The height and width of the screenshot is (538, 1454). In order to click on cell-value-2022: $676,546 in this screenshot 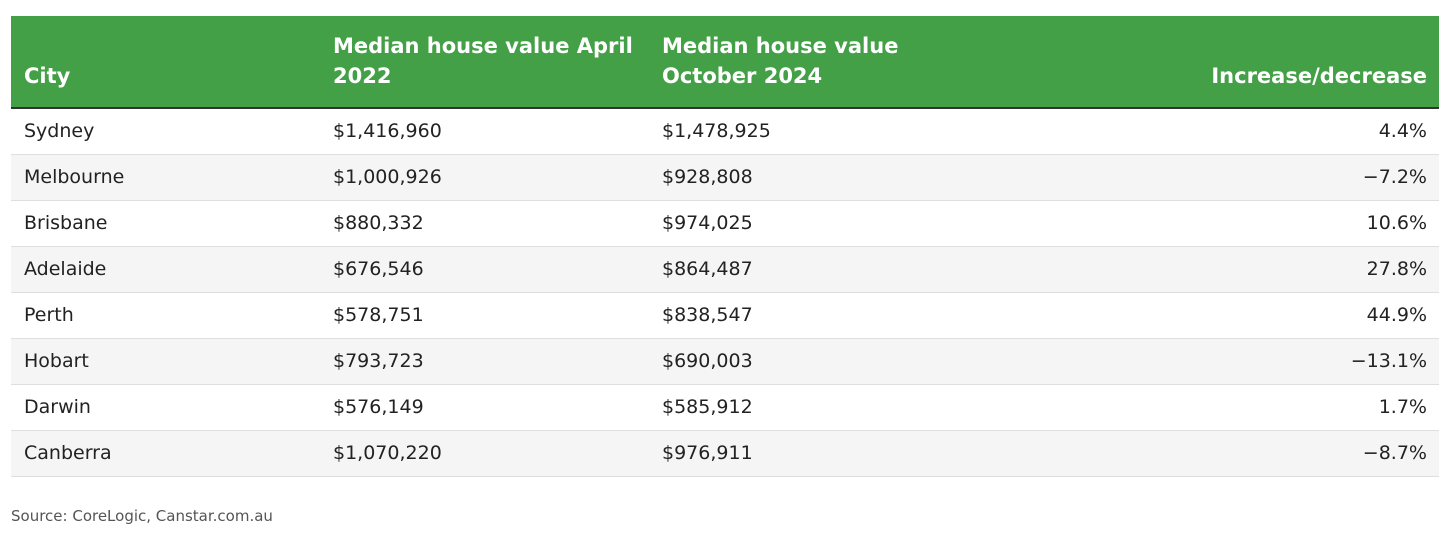, I will do `click(484, 269)`.